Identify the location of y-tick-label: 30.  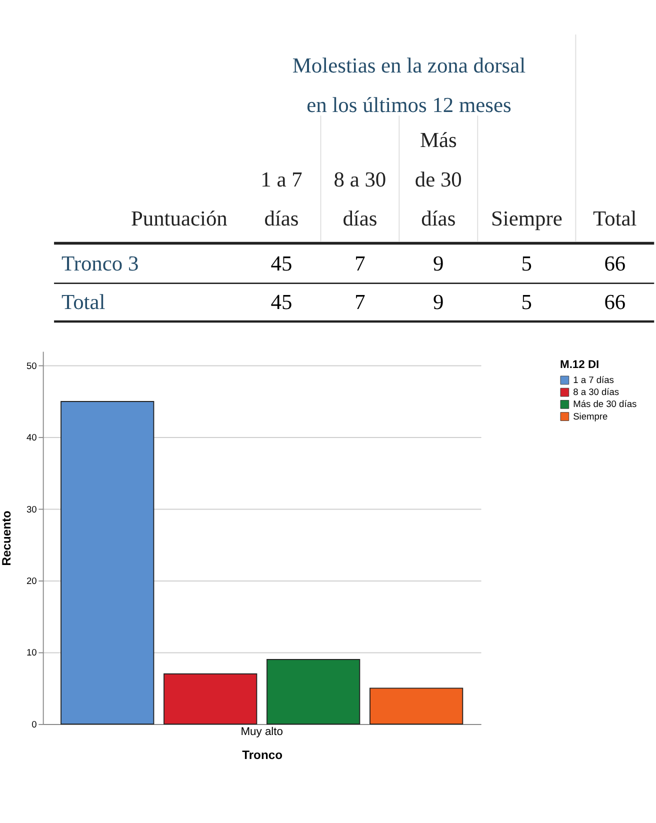
(31, 509).